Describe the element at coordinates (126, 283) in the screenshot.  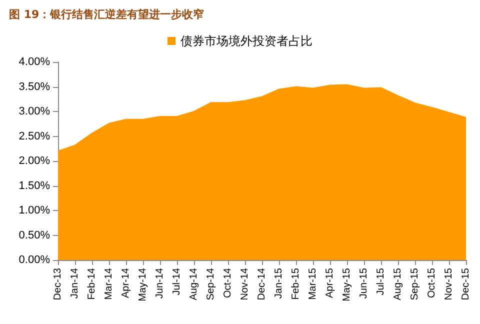
I see `x-tick-label: Apr-14` at that location.